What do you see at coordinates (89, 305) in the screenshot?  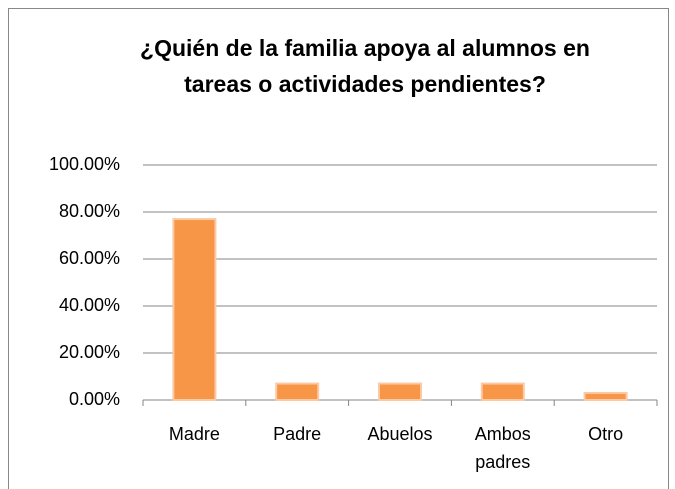 I see `y-tick-label: 40.00%` at bounding box center [89, 305].